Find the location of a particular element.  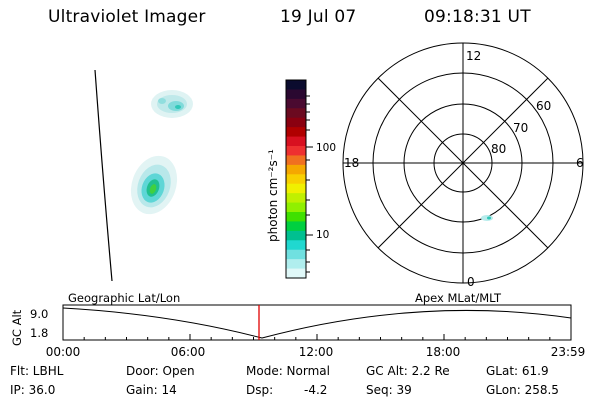

mlt-label-18: 18 is located at coordinates (351, 163).